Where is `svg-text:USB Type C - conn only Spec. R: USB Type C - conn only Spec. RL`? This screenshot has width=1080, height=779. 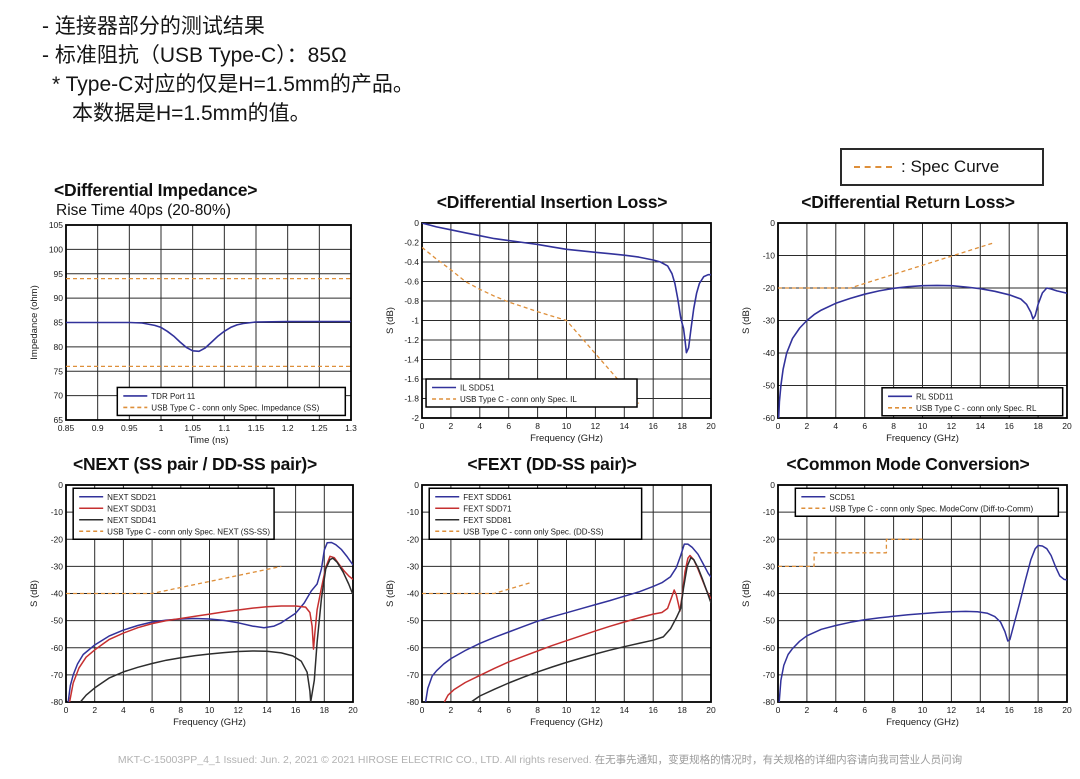
svg-text:USB Type C - conn only Spec. R: USB Type C - conn only Spec. RL is located at coordinates (976, 408).